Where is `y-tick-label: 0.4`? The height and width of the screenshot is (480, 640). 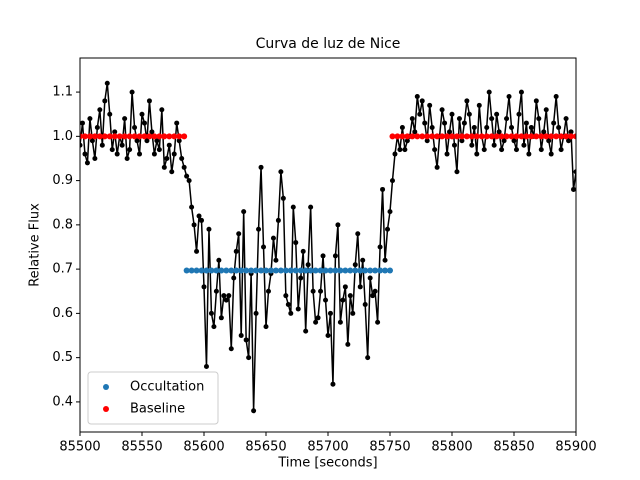 y-tick-label: 0.4 is located at coordinates (62, 401).